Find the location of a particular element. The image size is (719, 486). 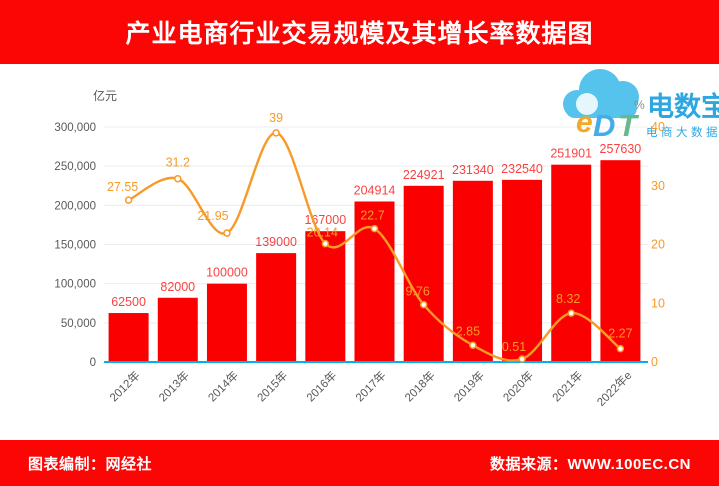

line-value-label: 9.76 is located at coordinates (418, 292).